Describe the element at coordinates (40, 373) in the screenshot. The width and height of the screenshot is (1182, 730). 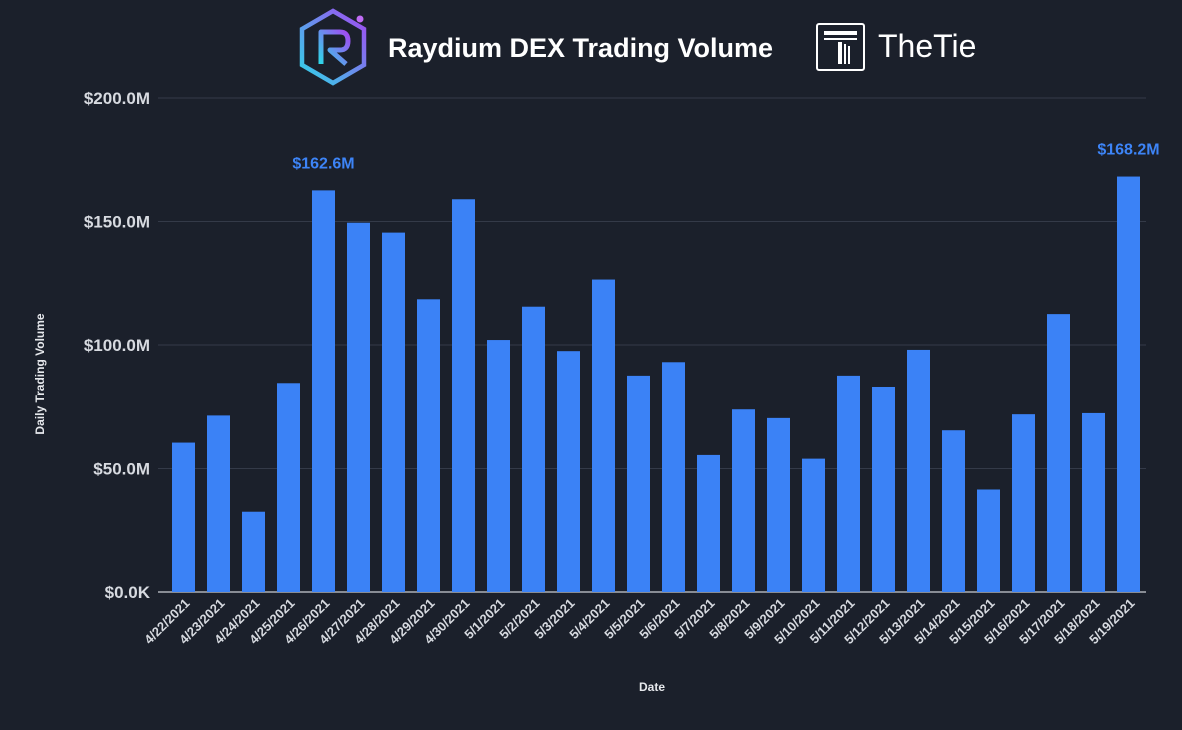
I see `y-axis-label: Daily Trading Volume` at that location.